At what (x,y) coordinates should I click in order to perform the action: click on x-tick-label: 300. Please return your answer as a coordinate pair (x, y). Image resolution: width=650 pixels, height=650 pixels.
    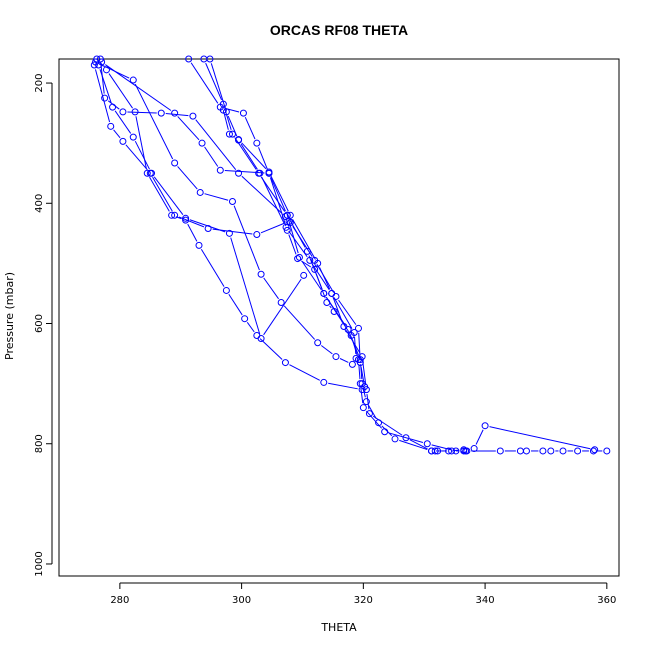
    Looking at the image, I should click on (241, 600).